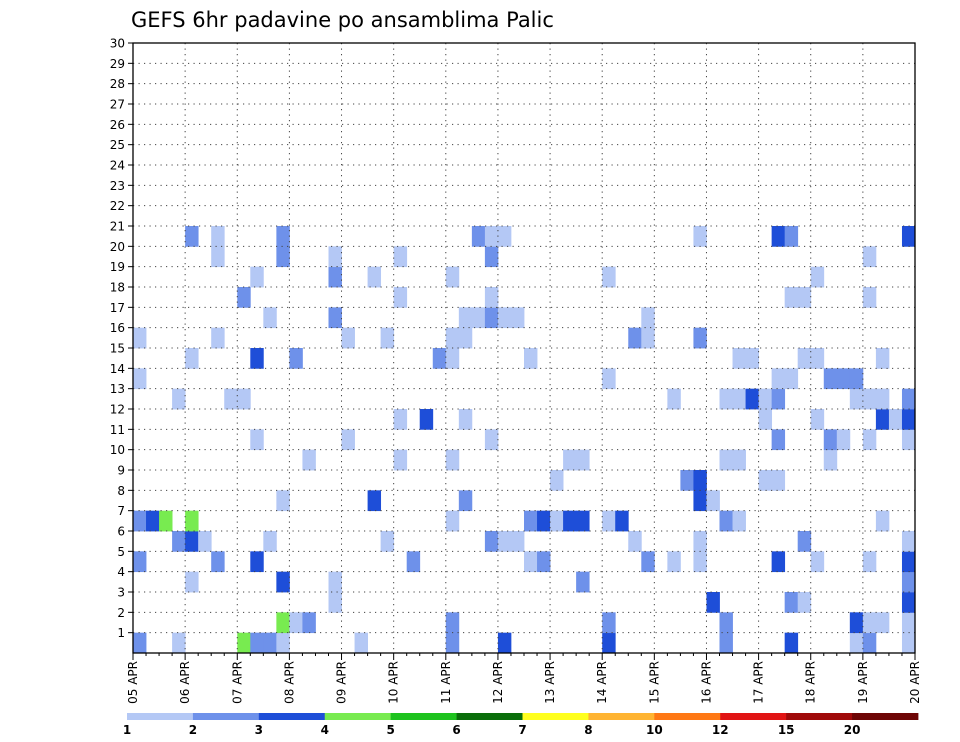 The height and width of the screenshot is (742, 960). Describe the element at coordinates (786, 730) in the screenshot. I see `legend-label: 15` at that location.